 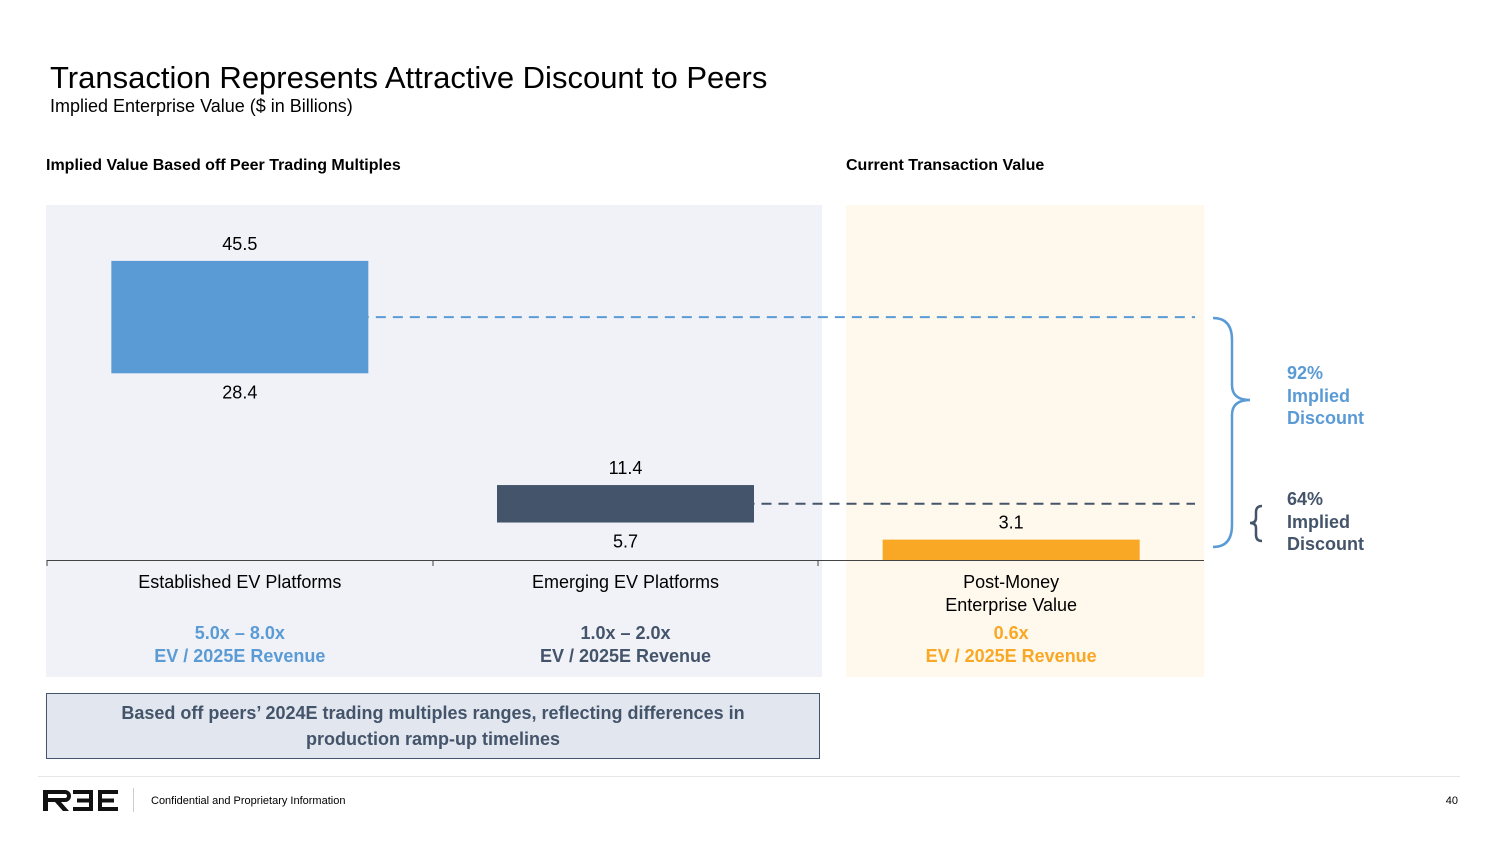 I want to click on multiple: 5.0x – 8.0x, so click(x=239, y=633).